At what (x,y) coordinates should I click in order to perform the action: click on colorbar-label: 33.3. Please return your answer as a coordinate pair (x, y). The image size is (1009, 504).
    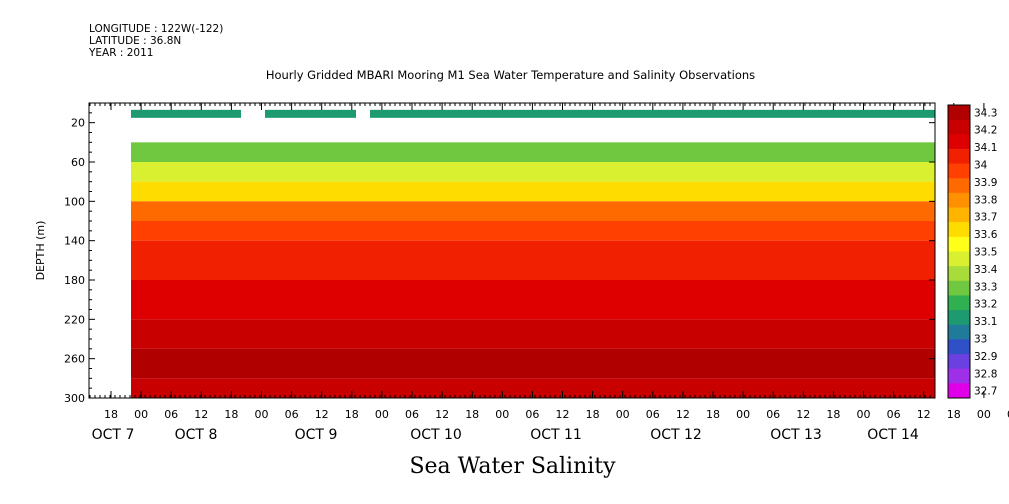
    Looking at the image, I should click on (985, 287).